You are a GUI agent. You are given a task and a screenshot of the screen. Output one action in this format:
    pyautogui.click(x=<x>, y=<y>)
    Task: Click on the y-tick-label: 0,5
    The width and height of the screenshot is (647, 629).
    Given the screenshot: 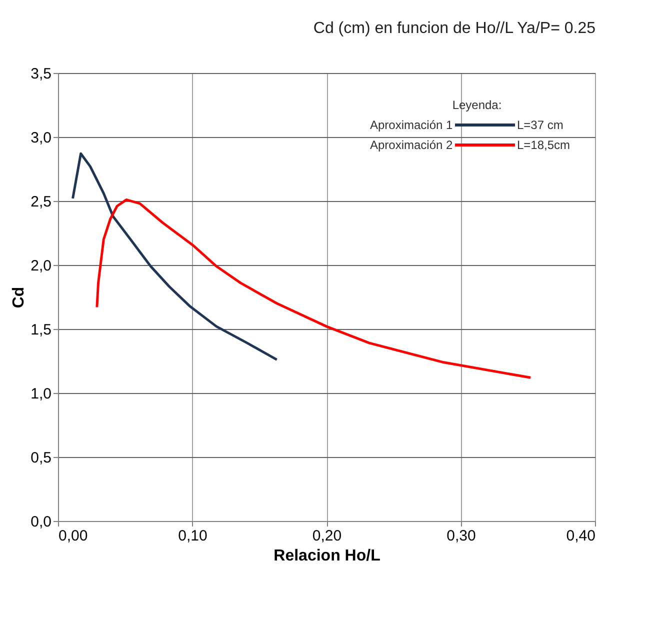 What is the action you would take?
    pyautogui.click(x=41, y=458)
    